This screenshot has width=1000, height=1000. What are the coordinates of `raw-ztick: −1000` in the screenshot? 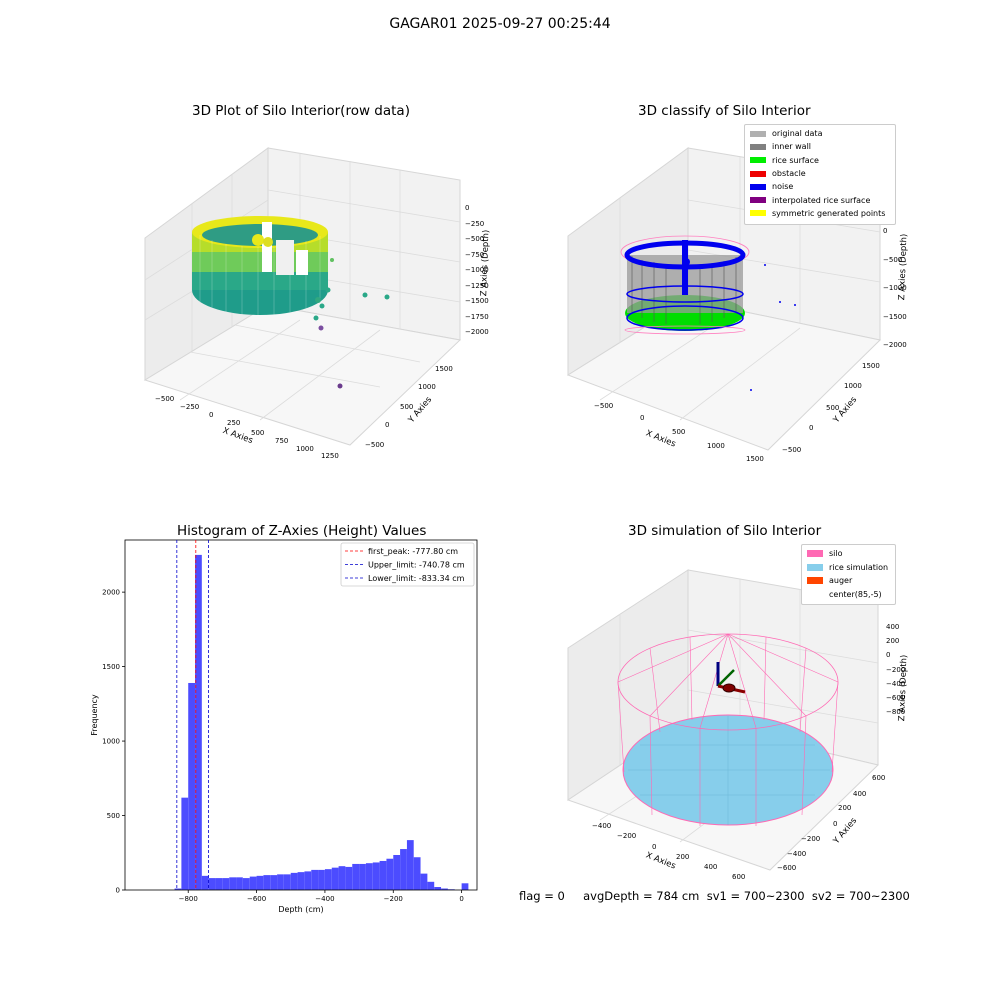 It's located at (477, 270).